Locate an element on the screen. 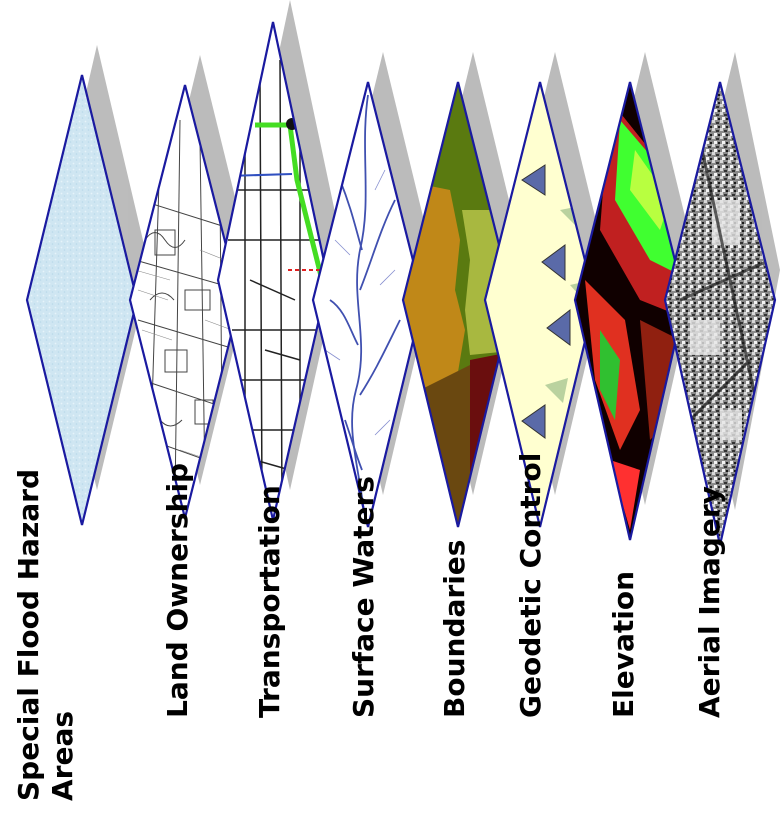  label-ownership-line-1: Land Ownership is located at coordinates (177, 590).